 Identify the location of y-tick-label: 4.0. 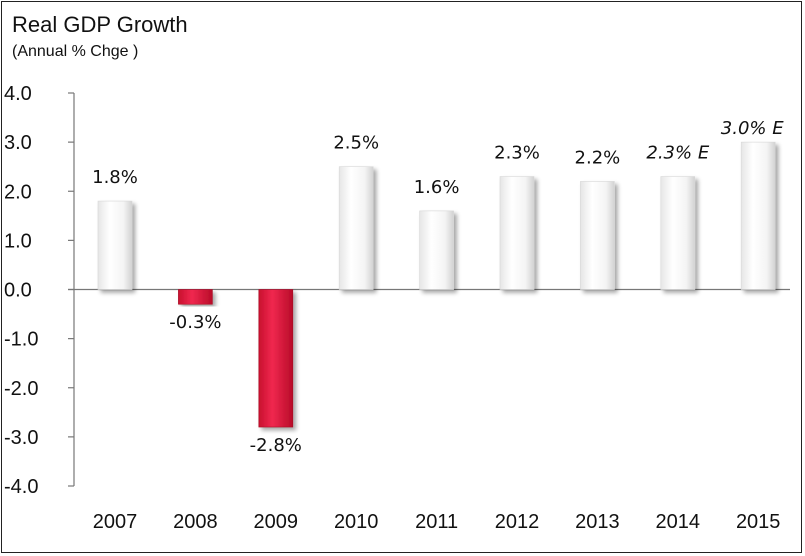
(18, 94).